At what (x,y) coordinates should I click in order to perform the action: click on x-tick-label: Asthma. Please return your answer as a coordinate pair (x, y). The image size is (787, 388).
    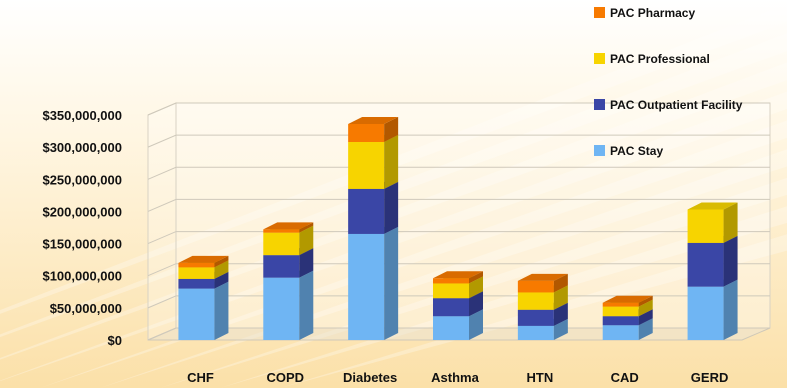
    Looking at the image, I should click on (455, 377).